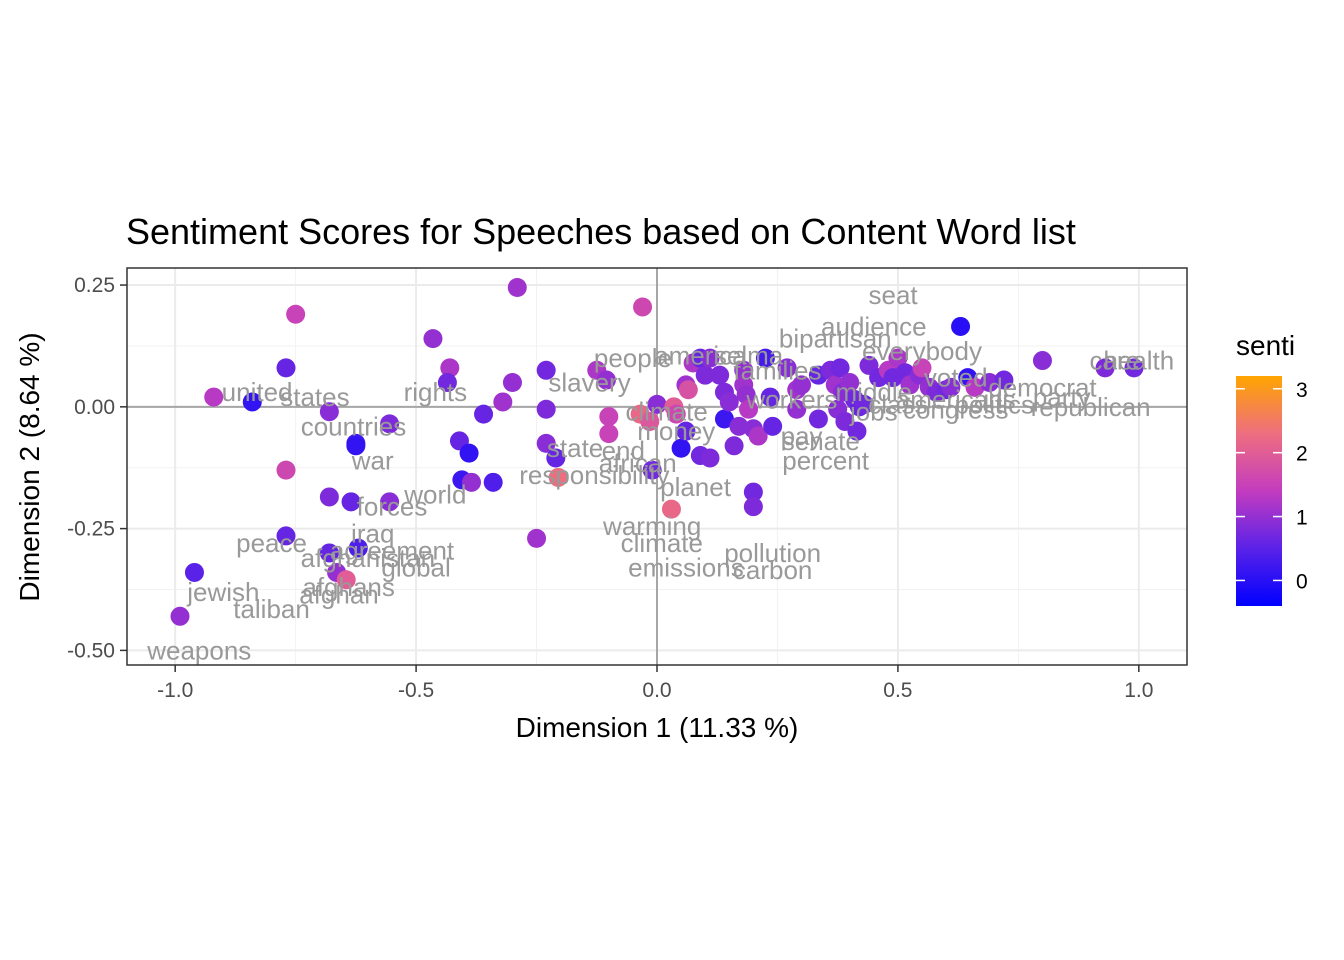 Image resolution: width=1344 pixels, height=960 pixels. I want to click on word-label: forces, so click(392, 507).